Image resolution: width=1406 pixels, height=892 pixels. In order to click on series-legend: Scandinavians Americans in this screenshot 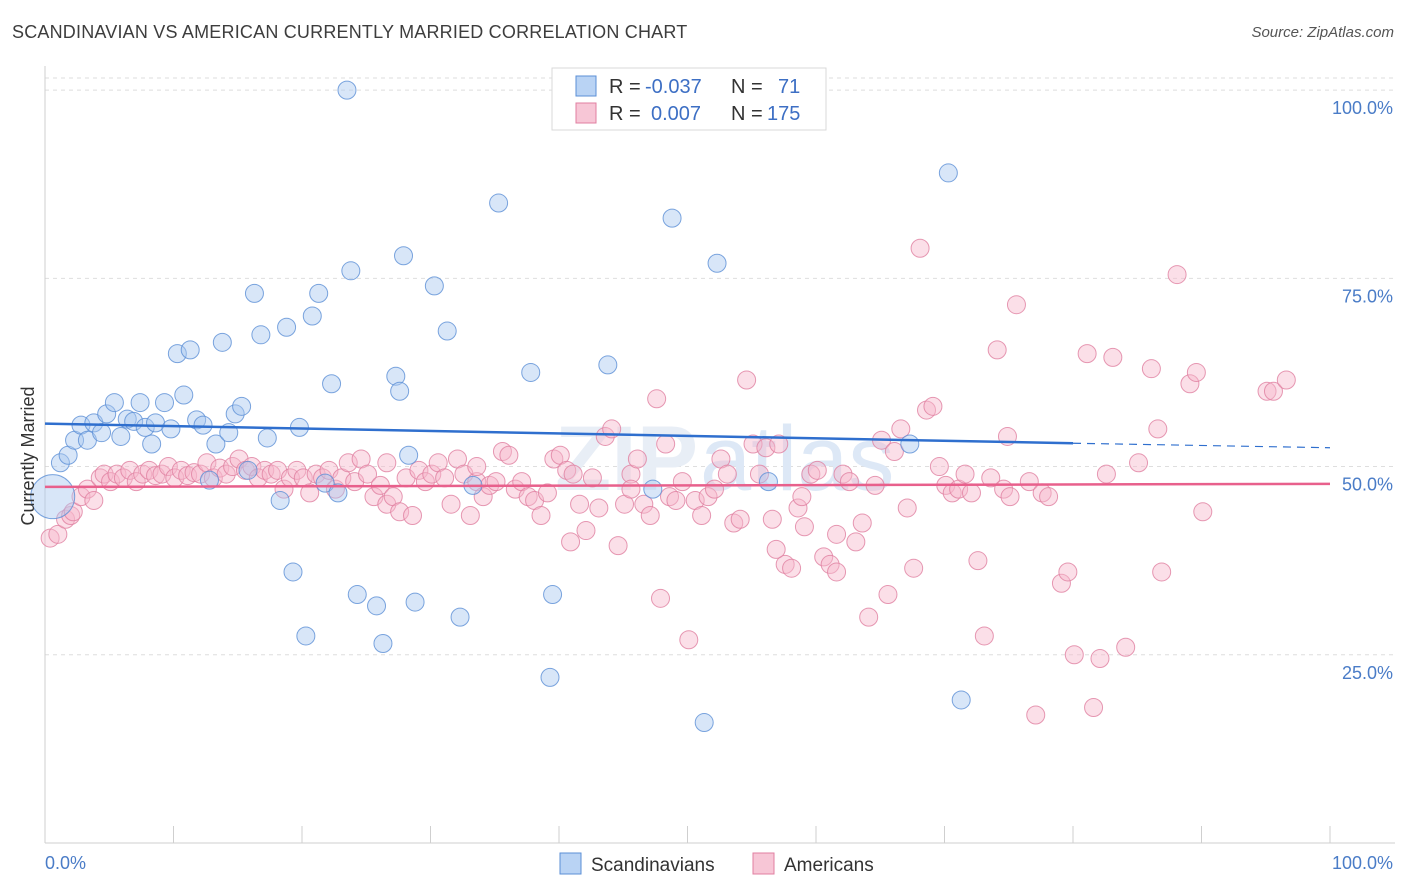, I will do `click(716, 864)`.